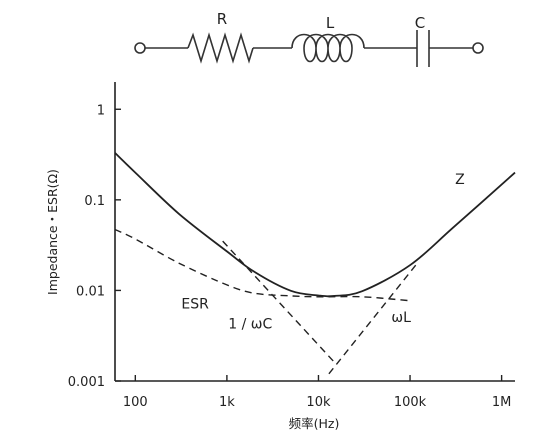  Describe the element at coordinates (250, 324) in the screenshot. I see `series-annotation-label: 1 / ωC` at that location.